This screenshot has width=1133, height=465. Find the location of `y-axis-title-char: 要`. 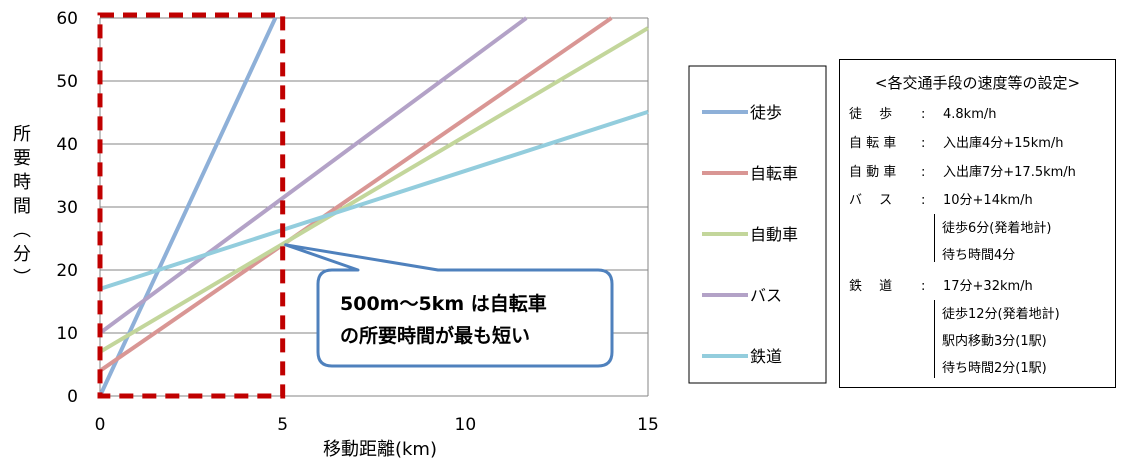

y-axis-title-char: 要 is located at coordinates (22, 158).